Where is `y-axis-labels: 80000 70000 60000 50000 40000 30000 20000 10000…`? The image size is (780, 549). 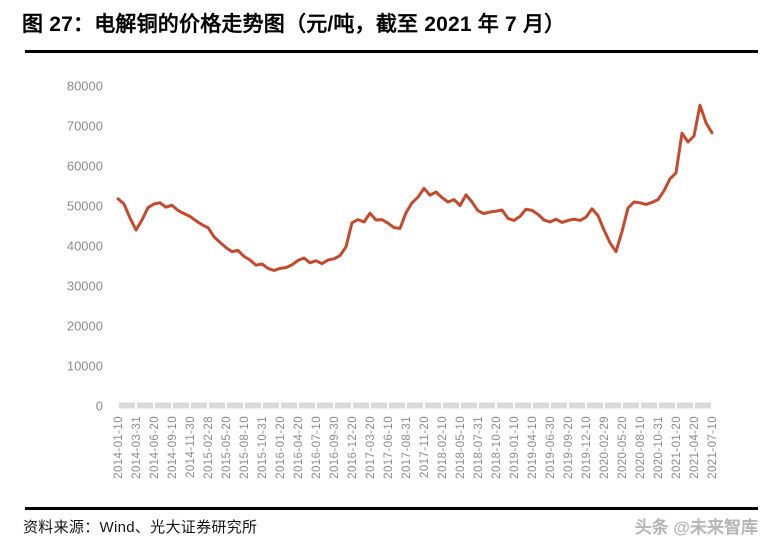 y-axis-labels: 80000 70000 60000 50000 40000 30000 20000 10000… is located at coordinates (85, 246).